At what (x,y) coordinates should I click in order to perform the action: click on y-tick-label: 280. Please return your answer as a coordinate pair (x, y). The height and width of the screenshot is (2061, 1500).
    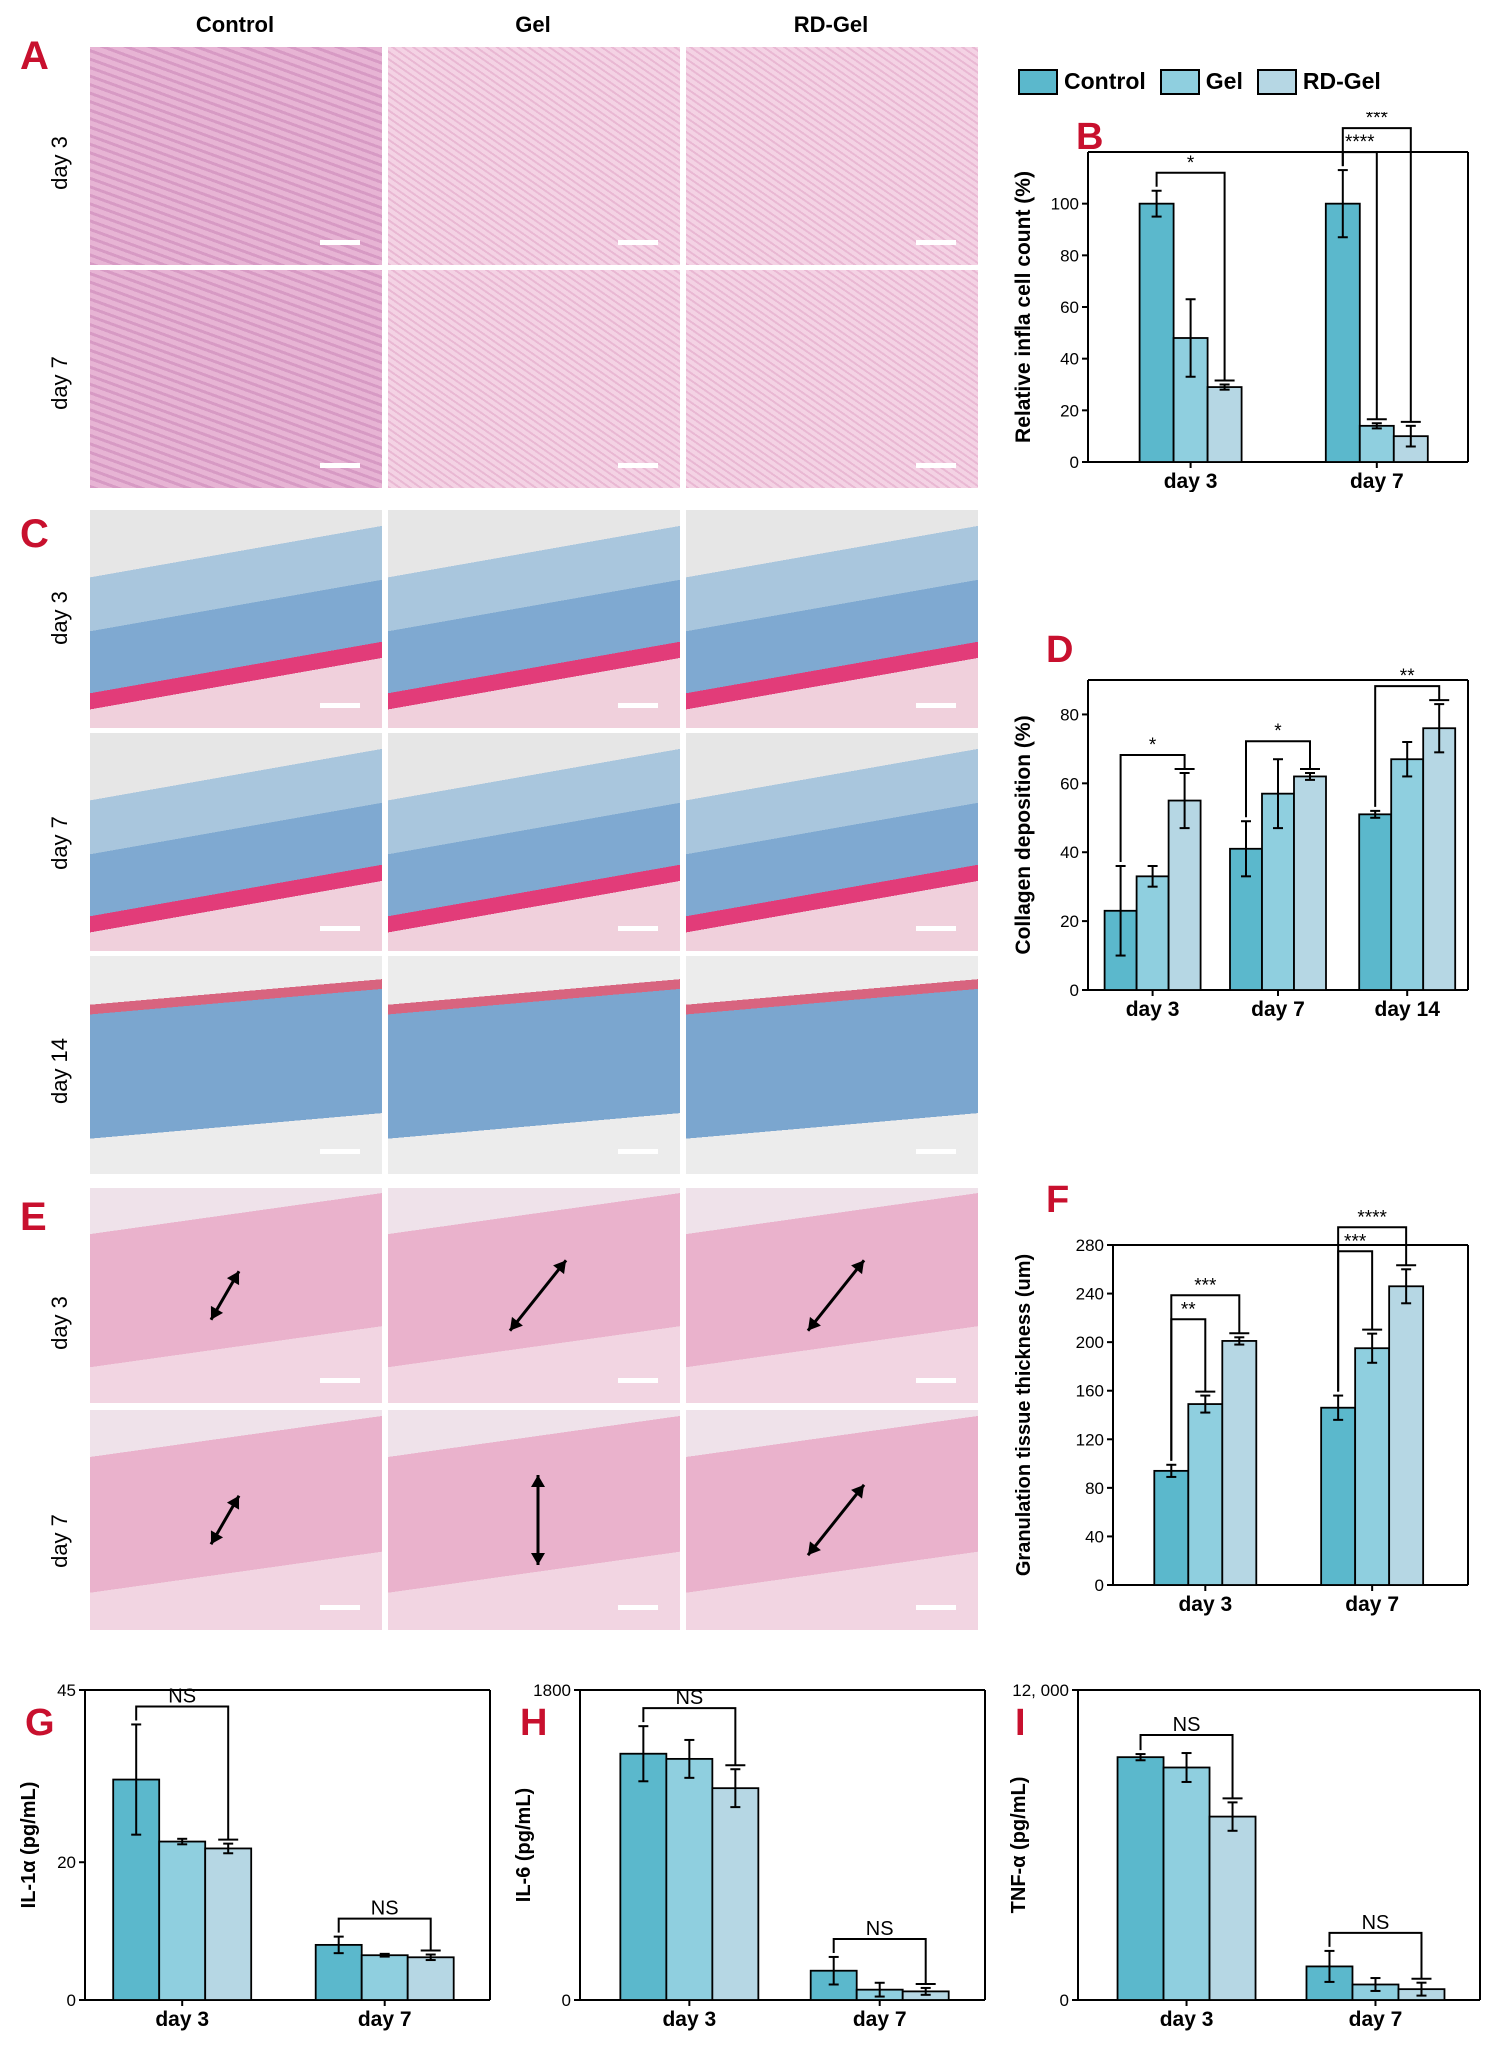
    Looking at the image, I should click on (1090, 1245).